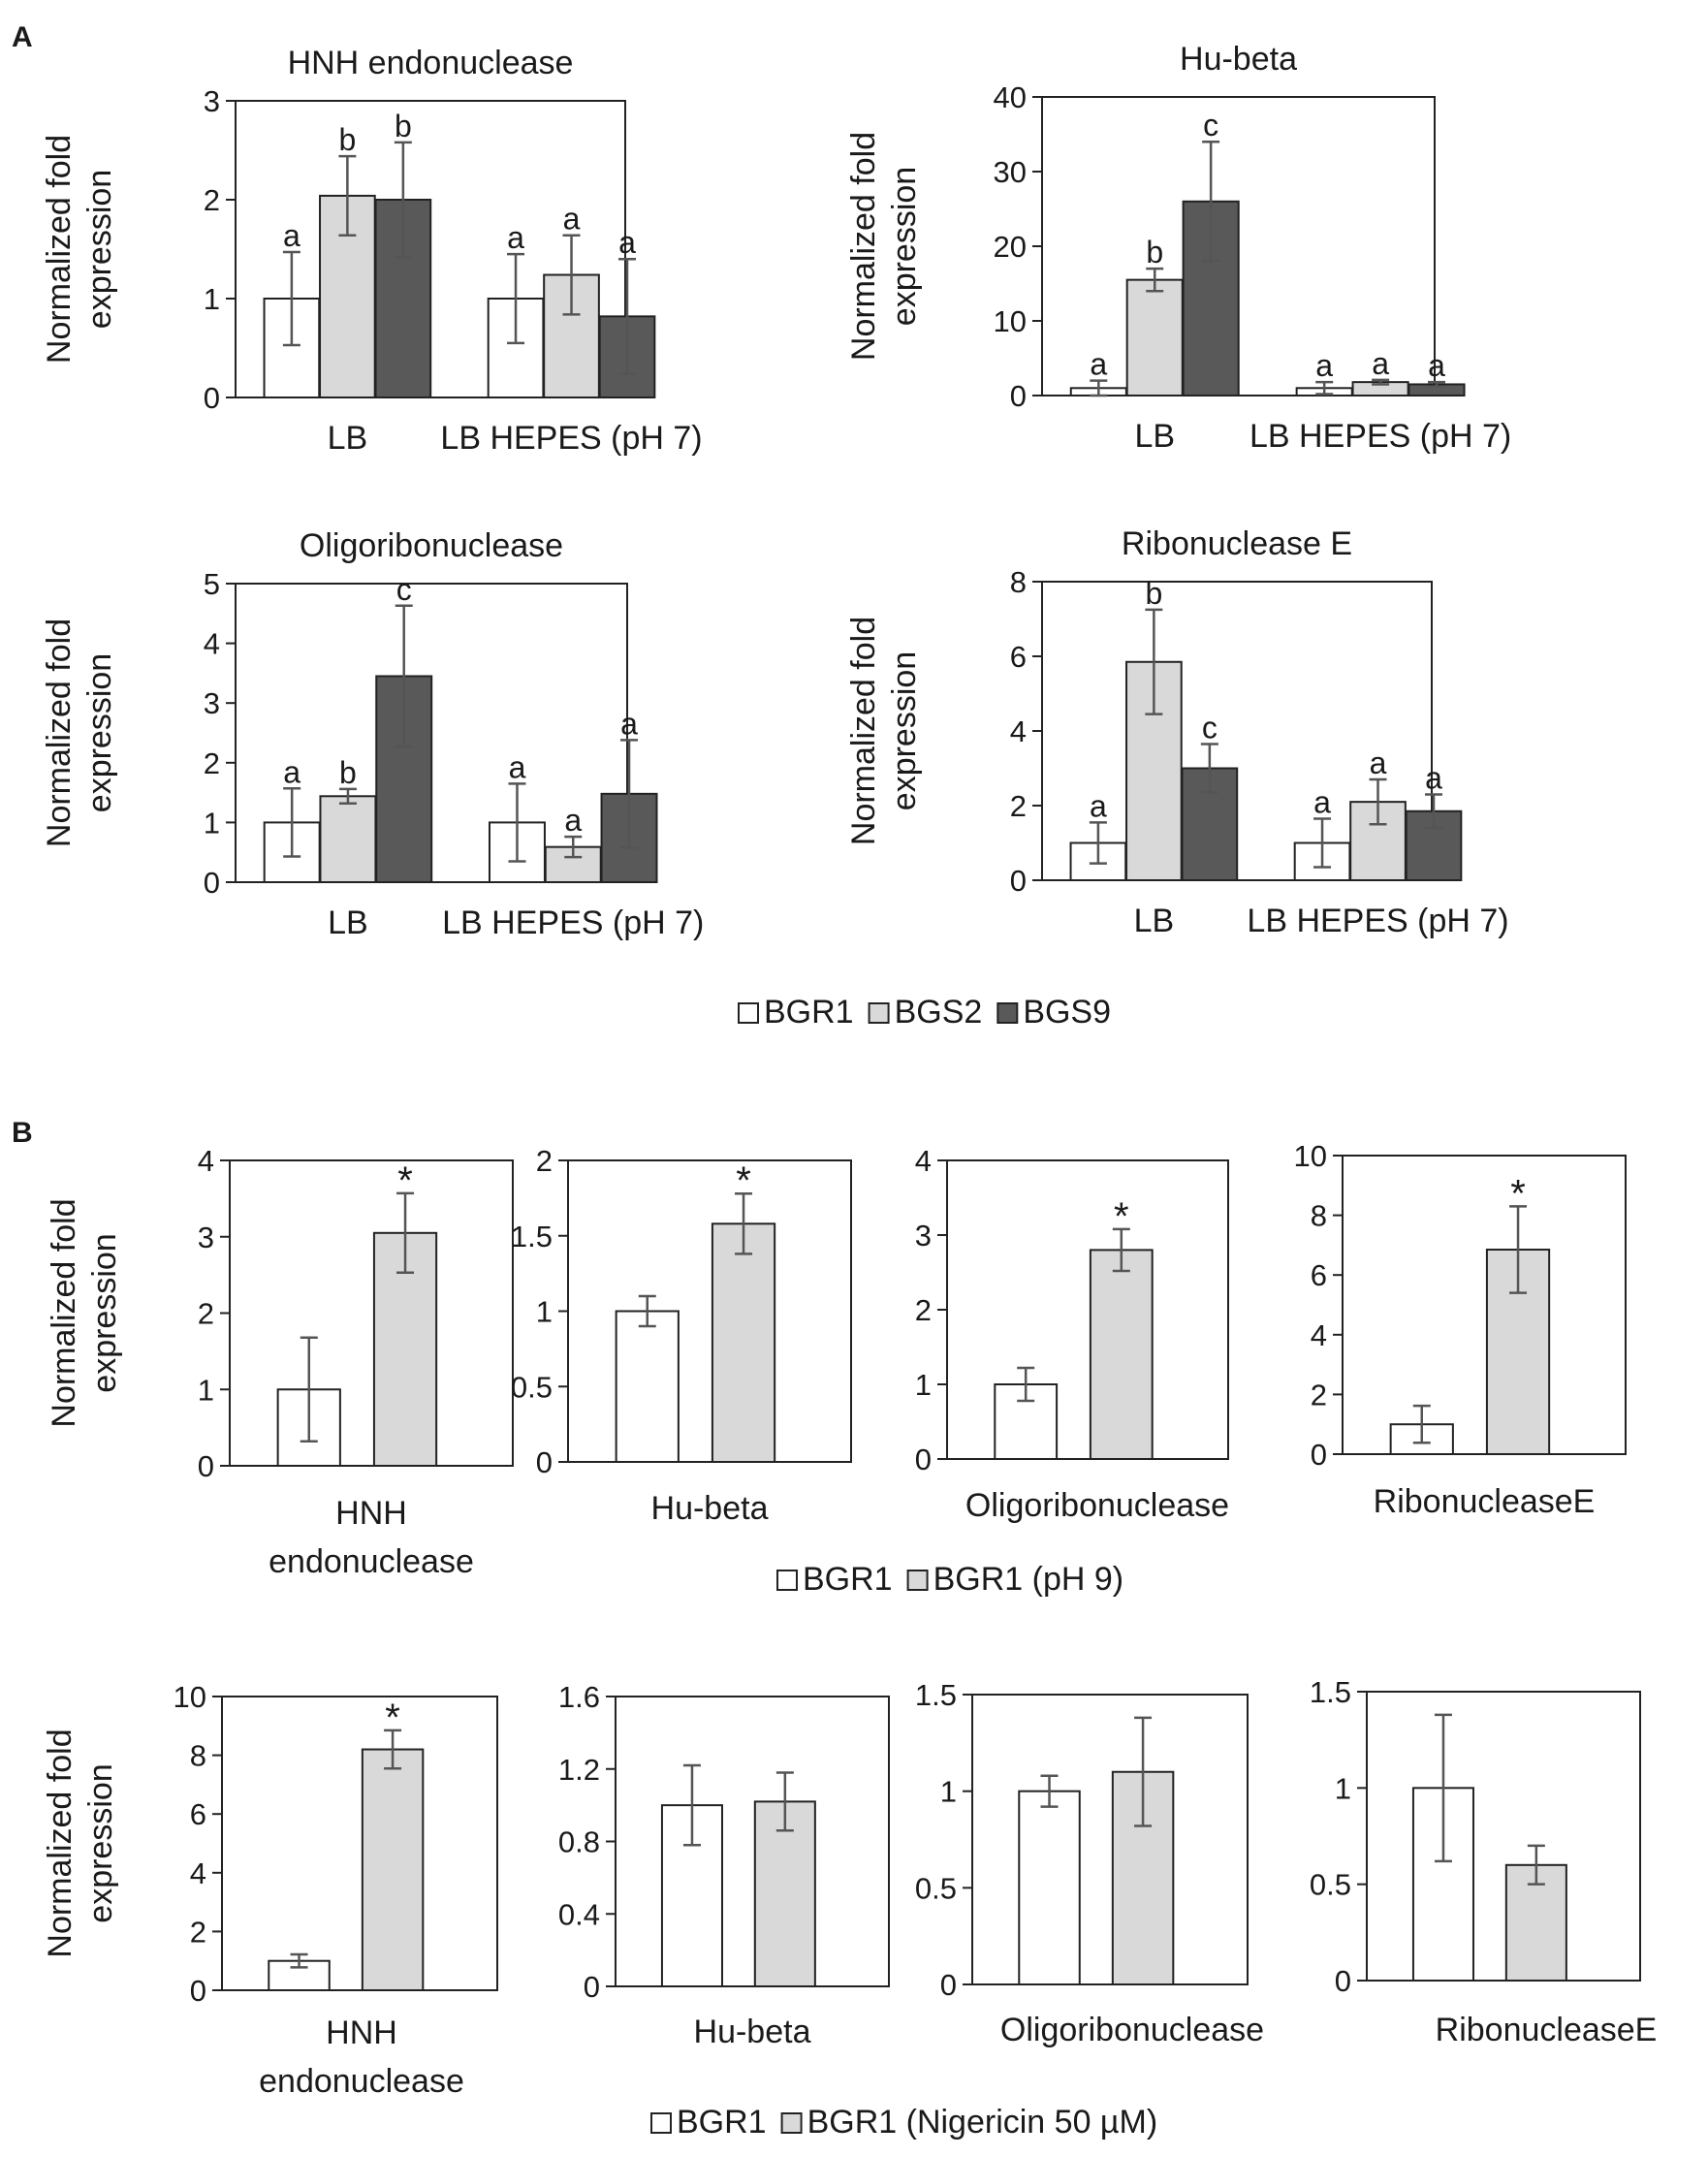 This screenshot has width=1708, height=2157. What do you see at coordinates (1011, 172) in the screenshot?
I see `y-tick-label: 30` at bounding box center [1011, 172].